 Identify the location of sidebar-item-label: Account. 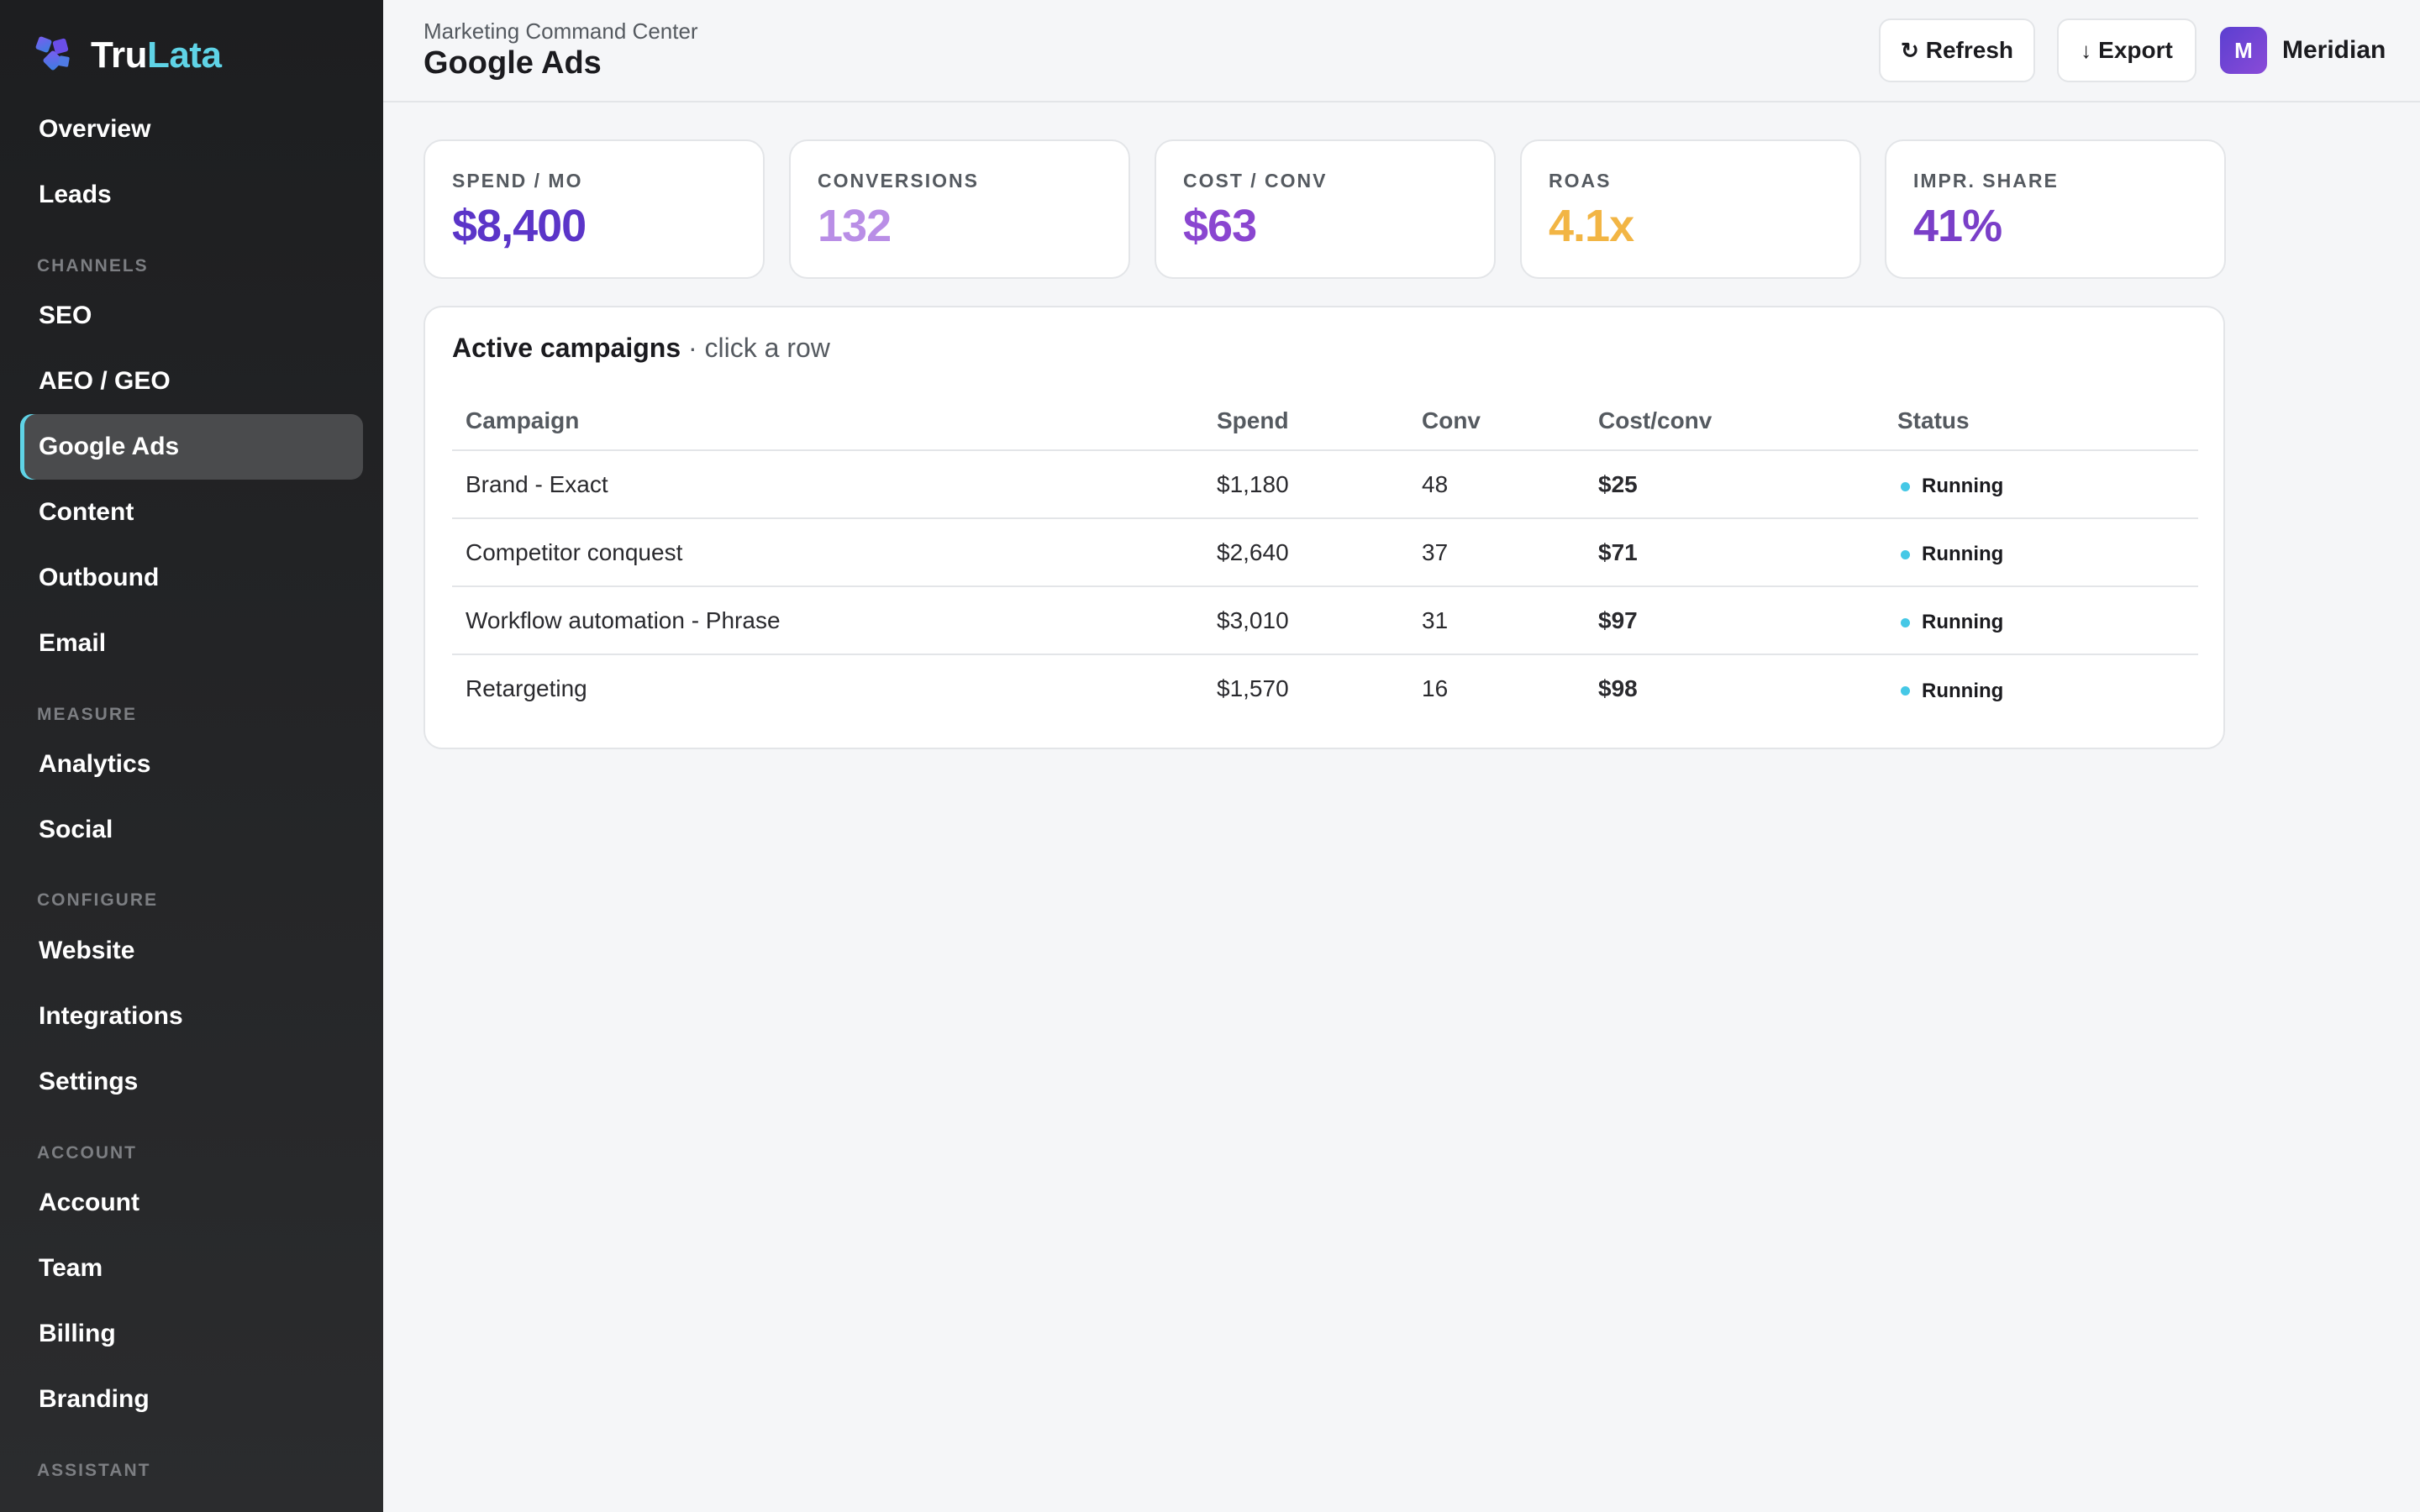
(89, 1202).